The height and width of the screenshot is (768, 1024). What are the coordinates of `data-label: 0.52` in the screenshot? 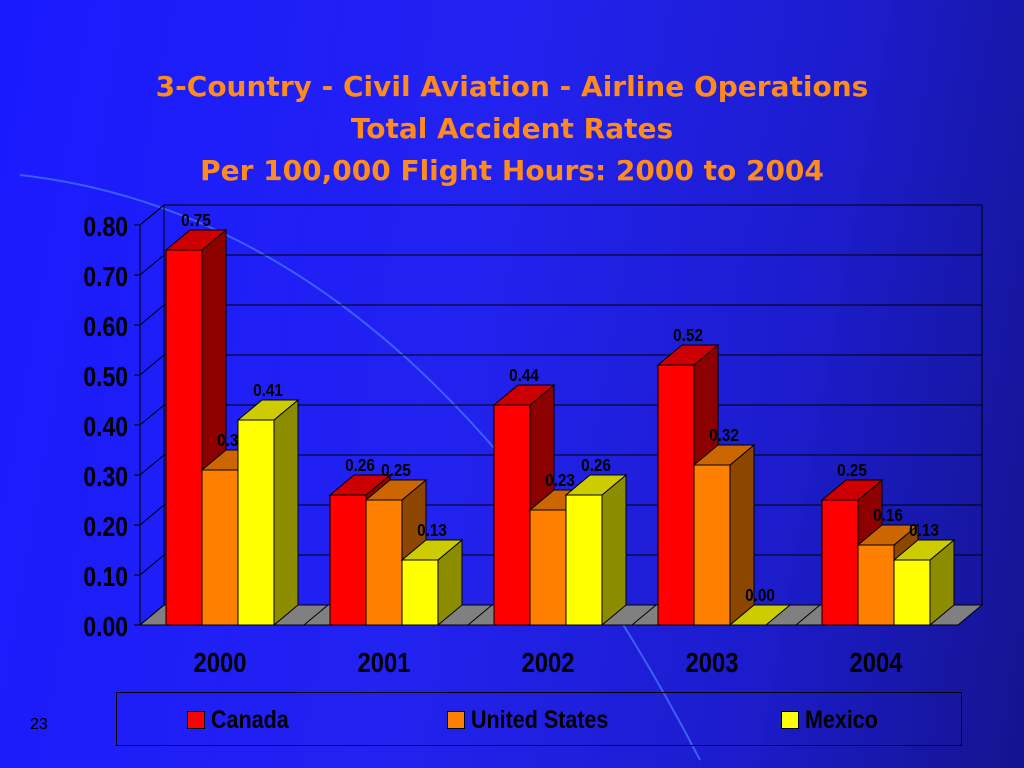 It's located at (688, 335).